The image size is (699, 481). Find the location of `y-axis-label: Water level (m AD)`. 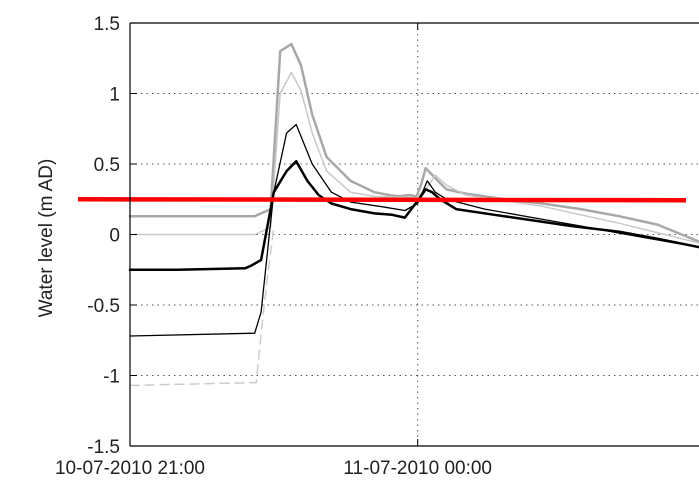

y-axis-label: Water level (m AD) is located at coordinates (46, 238).